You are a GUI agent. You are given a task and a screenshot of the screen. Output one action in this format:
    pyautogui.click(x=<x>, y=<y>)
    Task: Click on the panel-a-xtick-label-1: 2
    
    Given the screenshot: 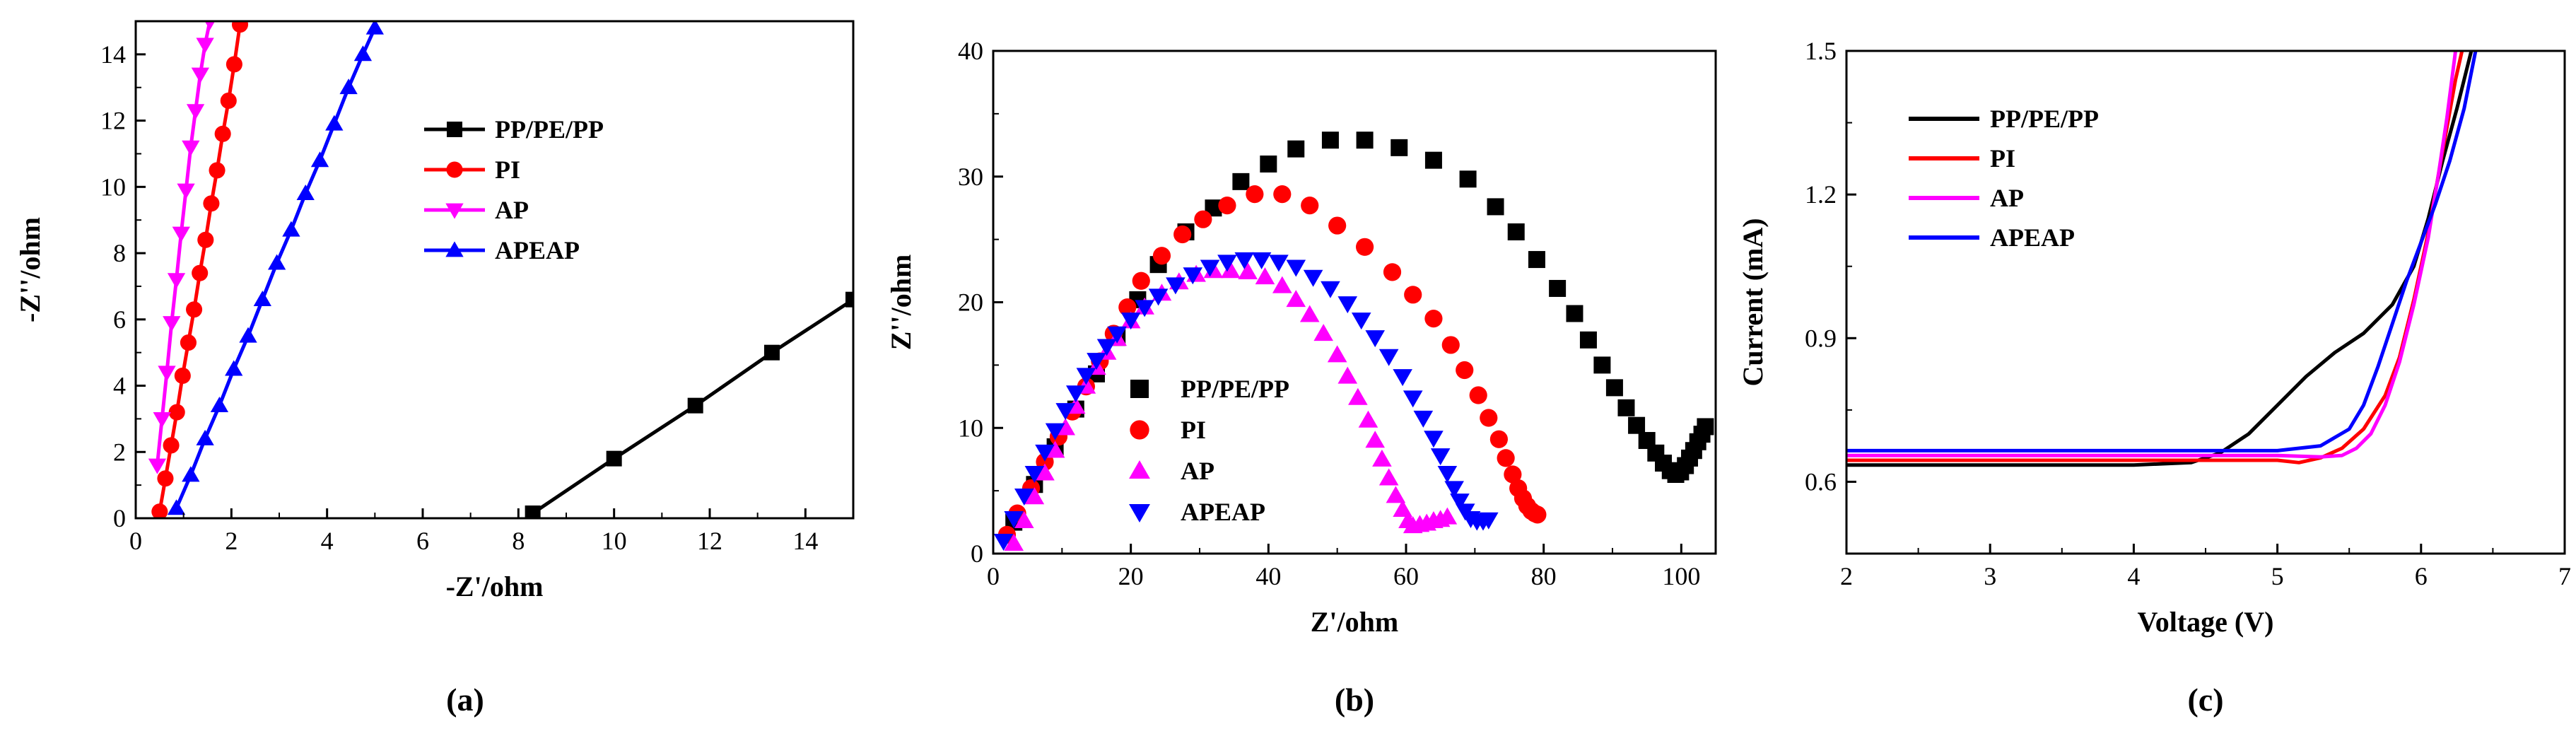 What is the action you would take?
    pyautogui.click(x=231, y=541)
    